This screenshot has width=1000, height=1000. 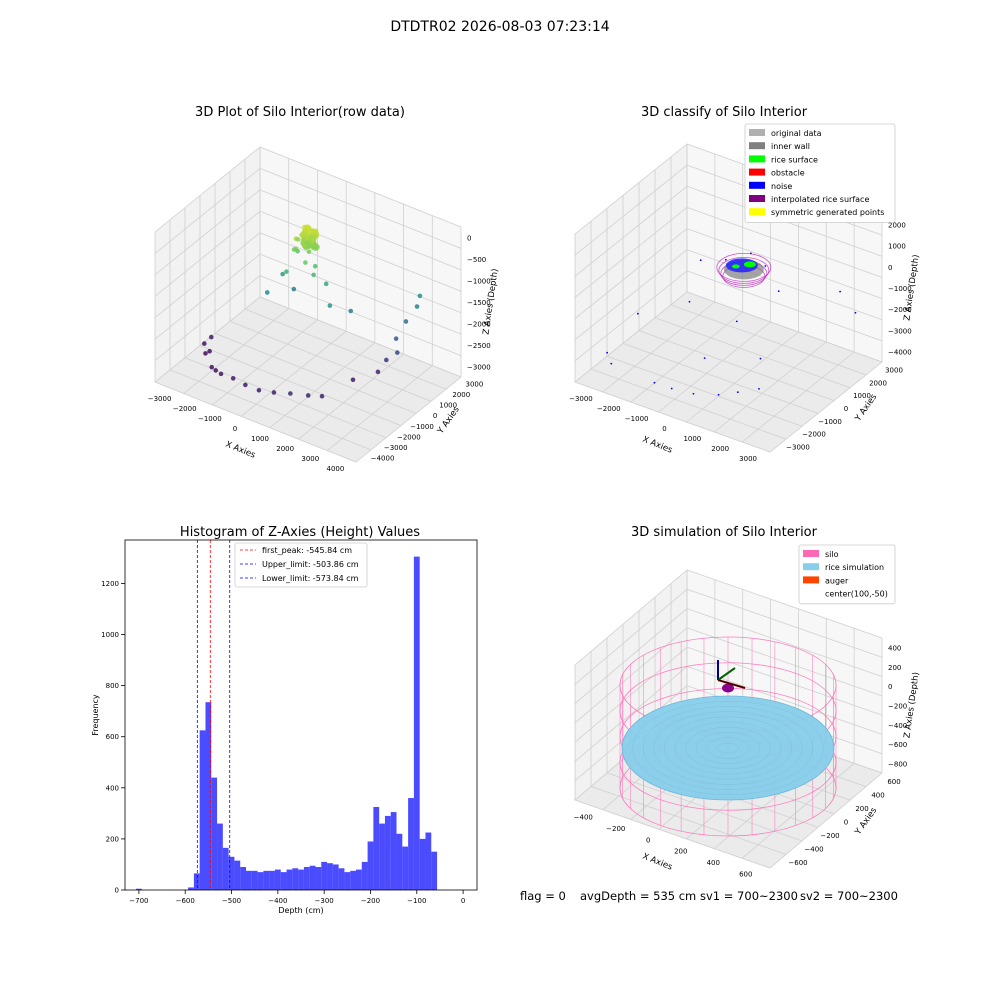 I want to click on p2-y-tick: 2000, so click(x=878, y=383).